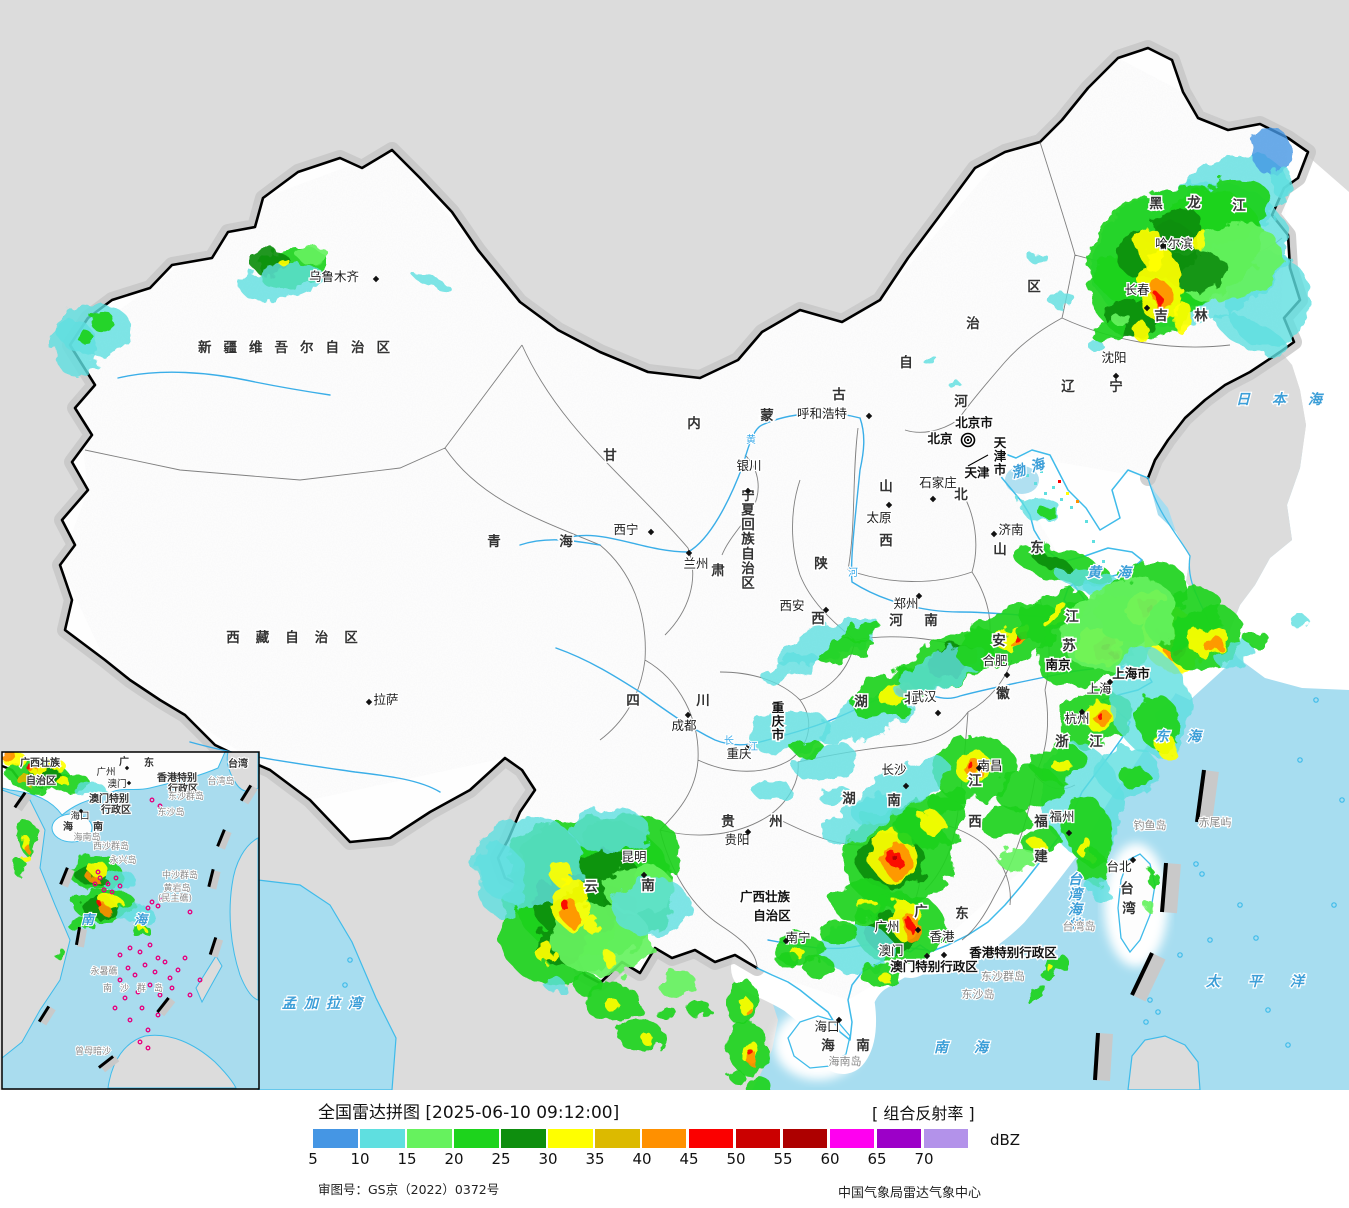 The height and width of the screenshot is (1208, 1349). What do you see at coordinates (694, 423) in the screenshot?
I see `province-name: 内` at bounding box center [694, 423].